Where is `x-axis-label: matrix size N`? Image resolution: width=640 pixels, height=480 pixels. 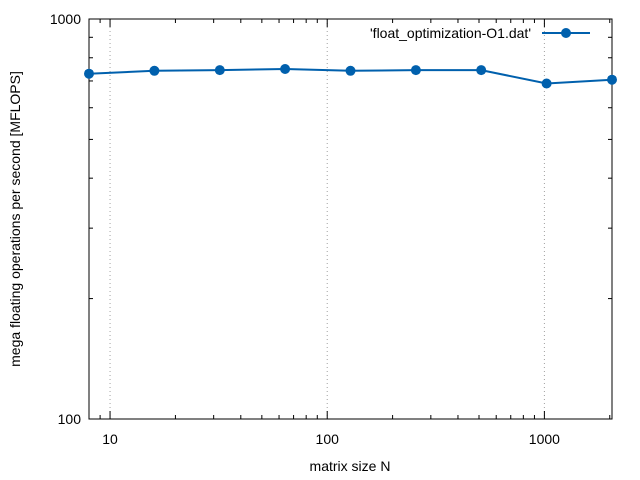 x-axis-label: matrix size N is located at coordinates (350, 466).